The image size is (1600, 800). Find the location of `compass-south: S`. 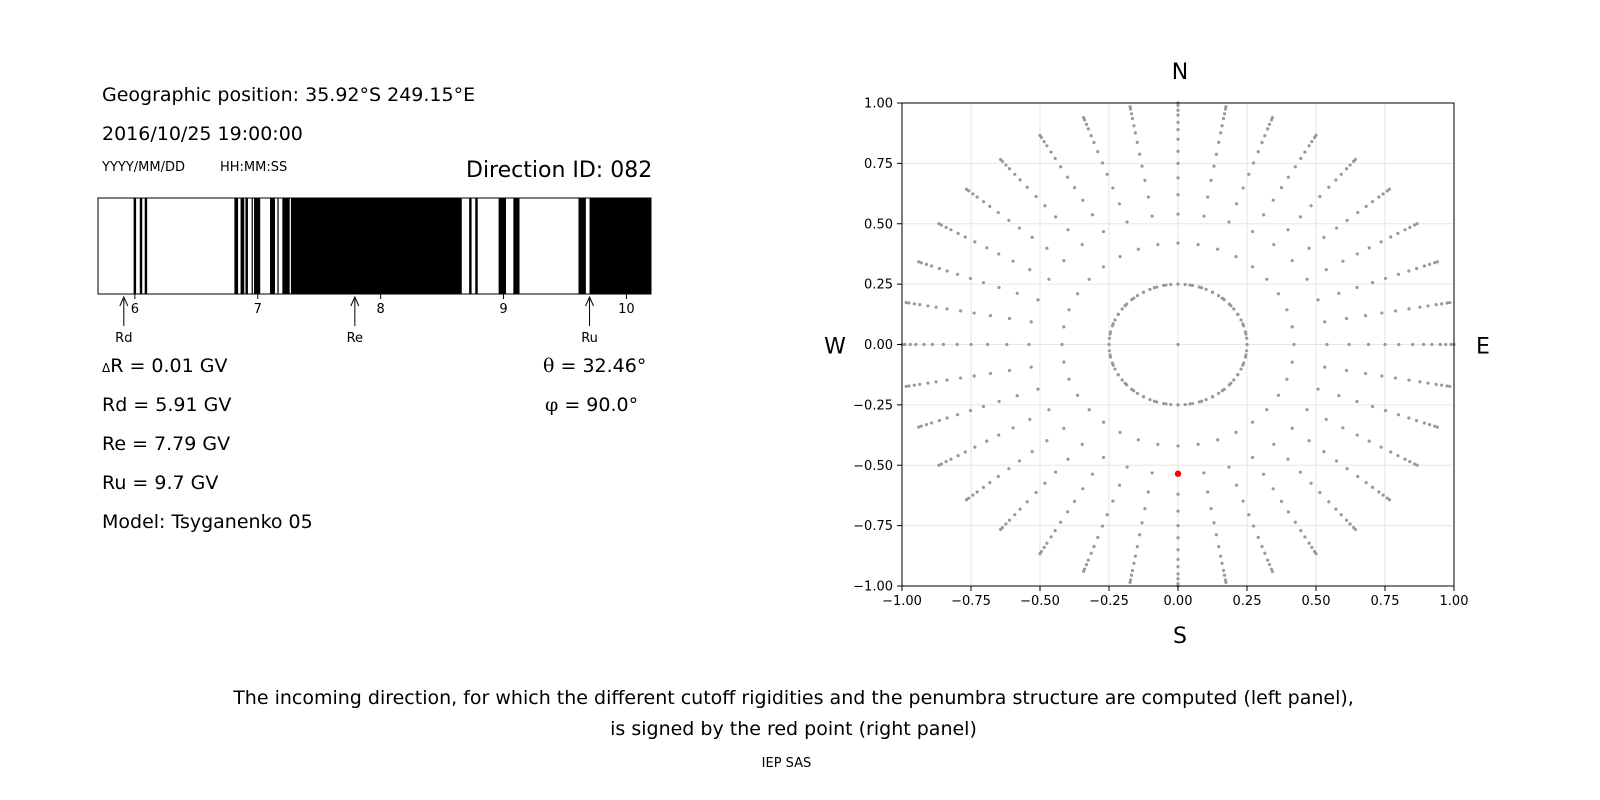

compass-south: S is located at coordinates (1180, 636).